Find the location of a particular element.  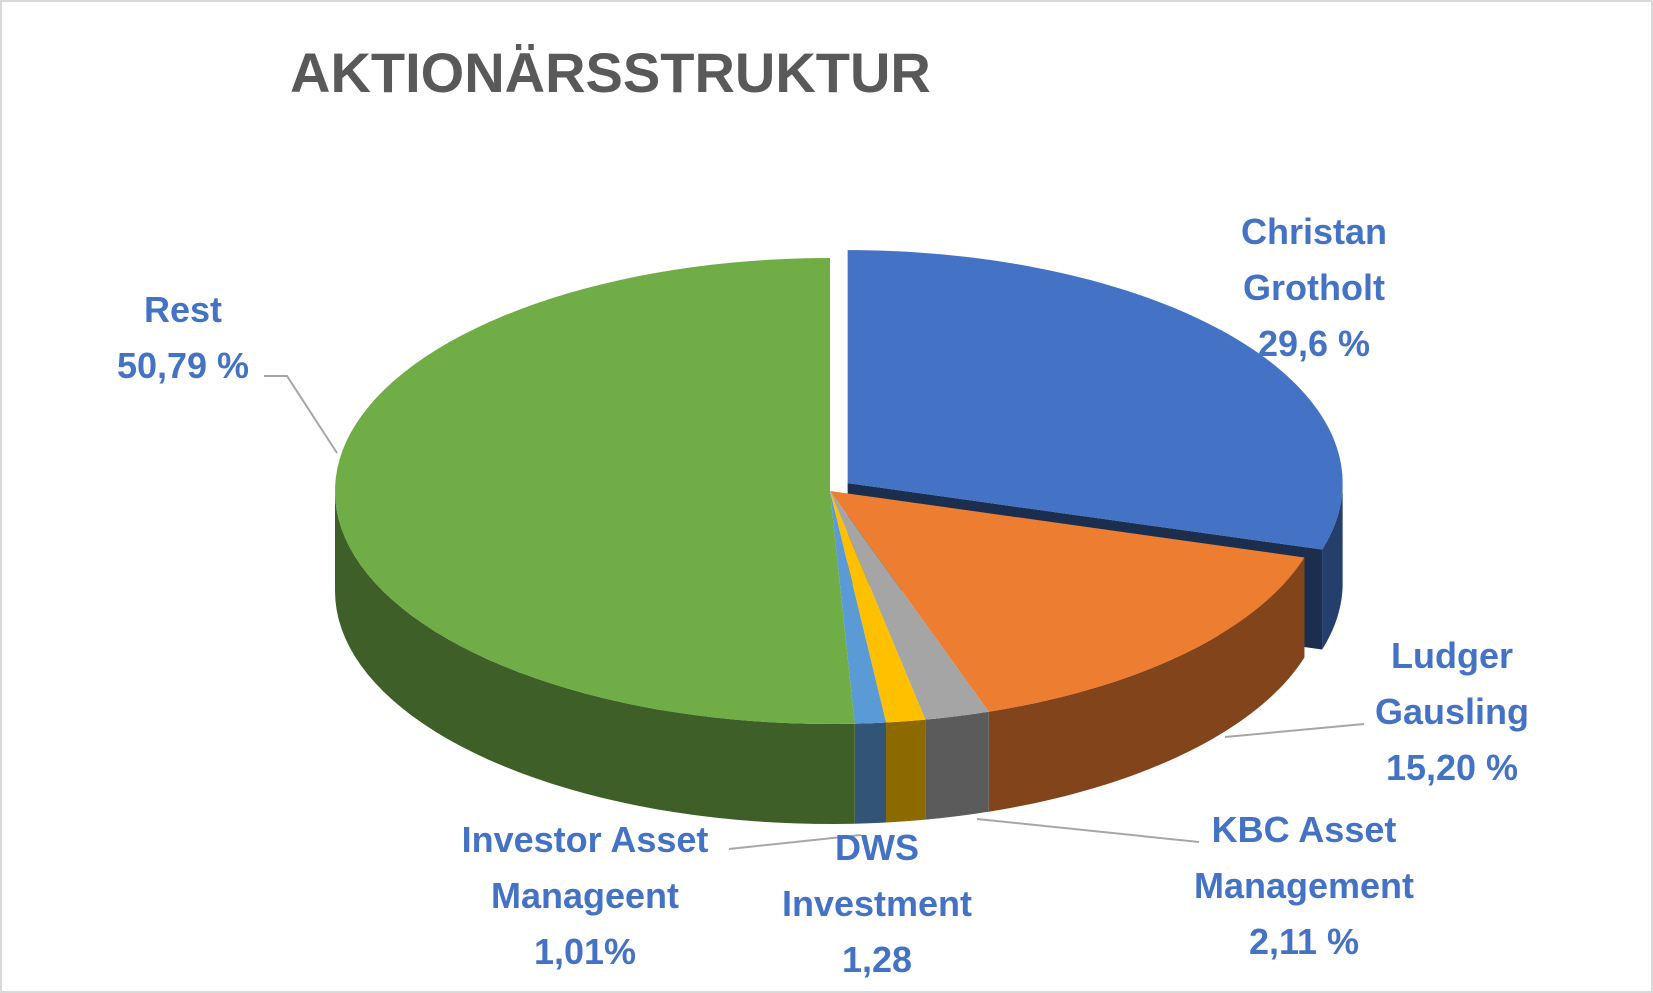

data-label: Rest 50,79 % is located at coordinates (183, 338).